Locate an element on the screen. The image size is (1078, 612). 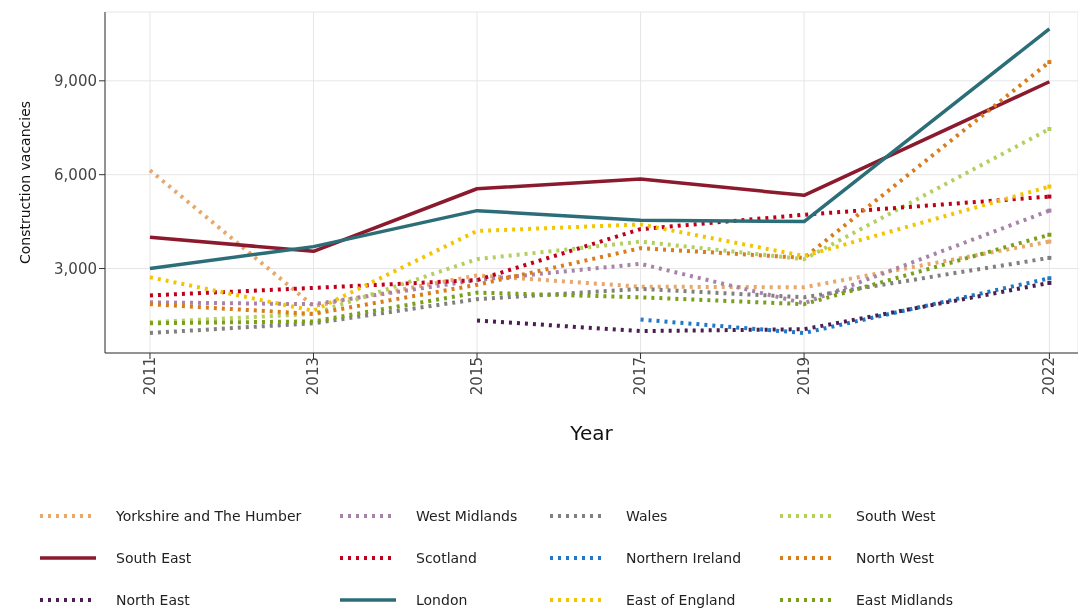
legend-label: West Midlands is located at coordinates (467, 516).